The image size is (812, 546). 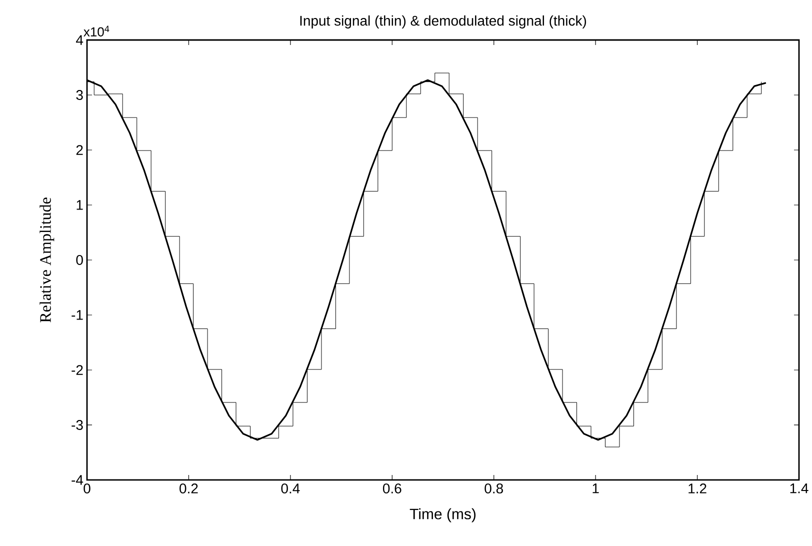 What do you see at coordinates (697, 489) in the screenshot?
I see `x-tick-label: 1.2` at bounding box center [697, 489].